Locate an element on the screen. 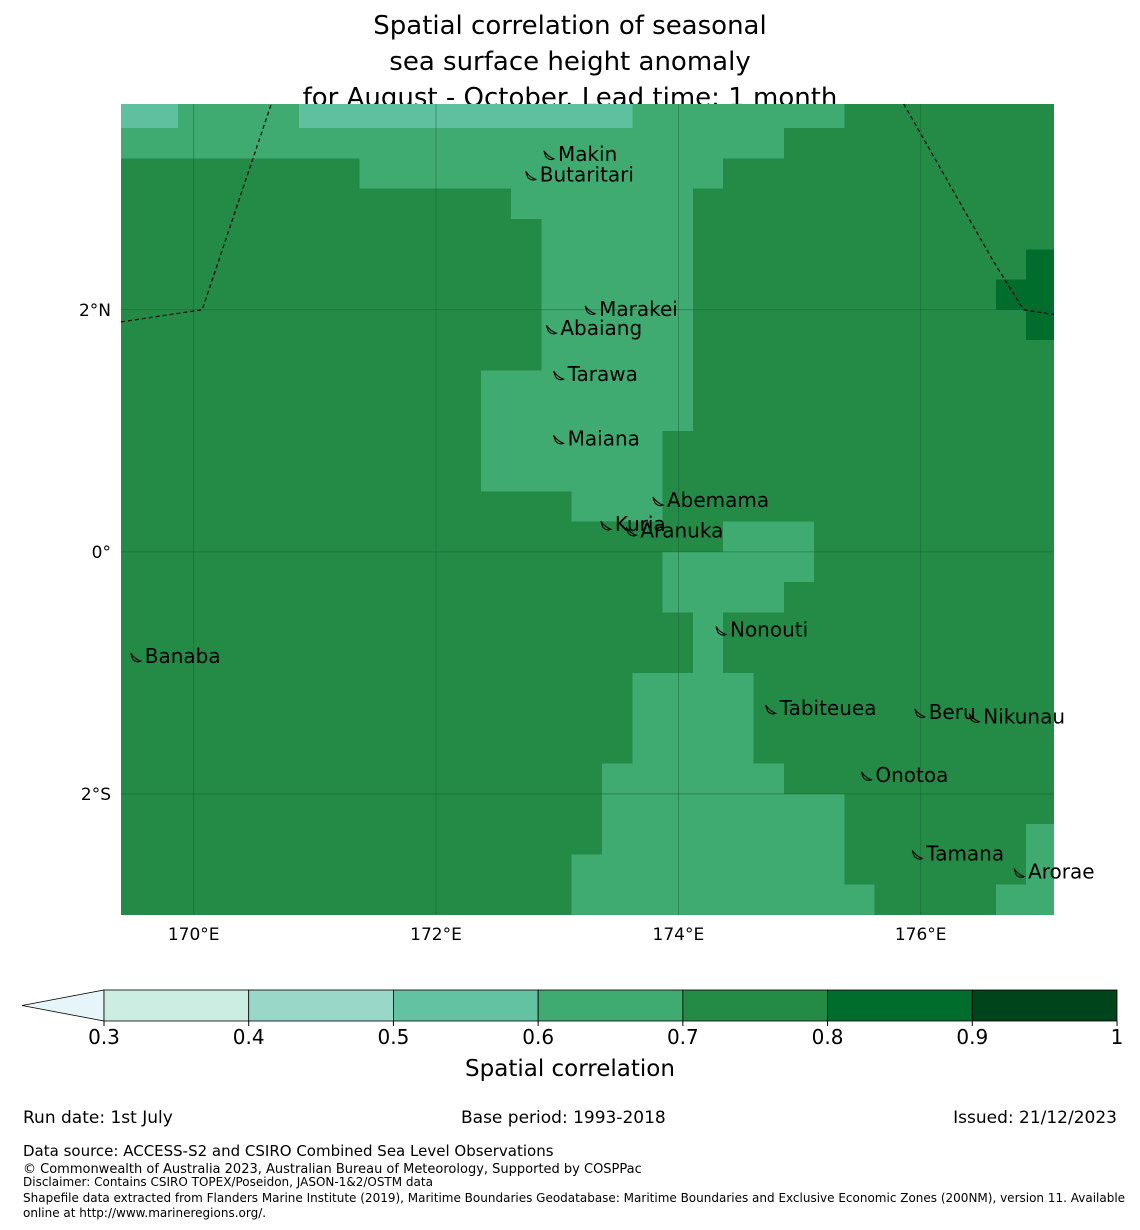 Image resolution: width=1140 pixels, height=1230 pixels. island-label: Banaba is located at coordinates (183, 656).